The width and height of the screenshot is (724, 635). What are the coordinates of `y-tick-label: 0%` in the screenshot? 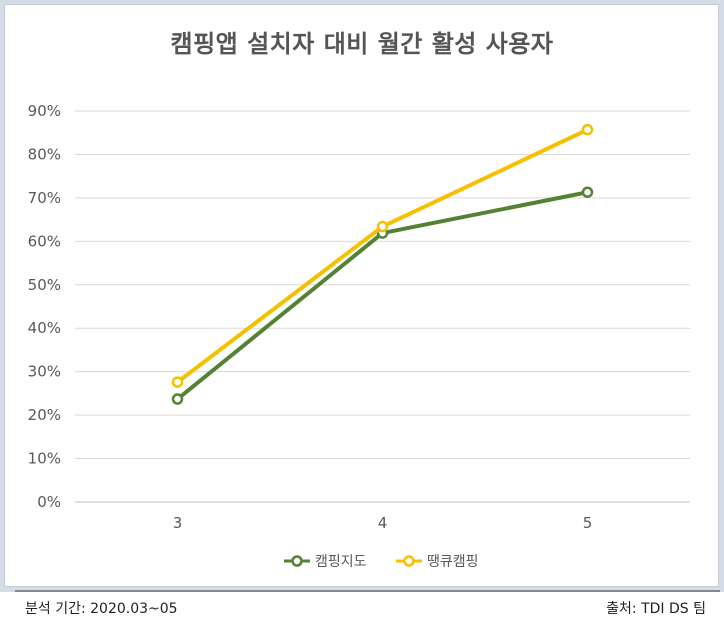 It's located at (49, 502).